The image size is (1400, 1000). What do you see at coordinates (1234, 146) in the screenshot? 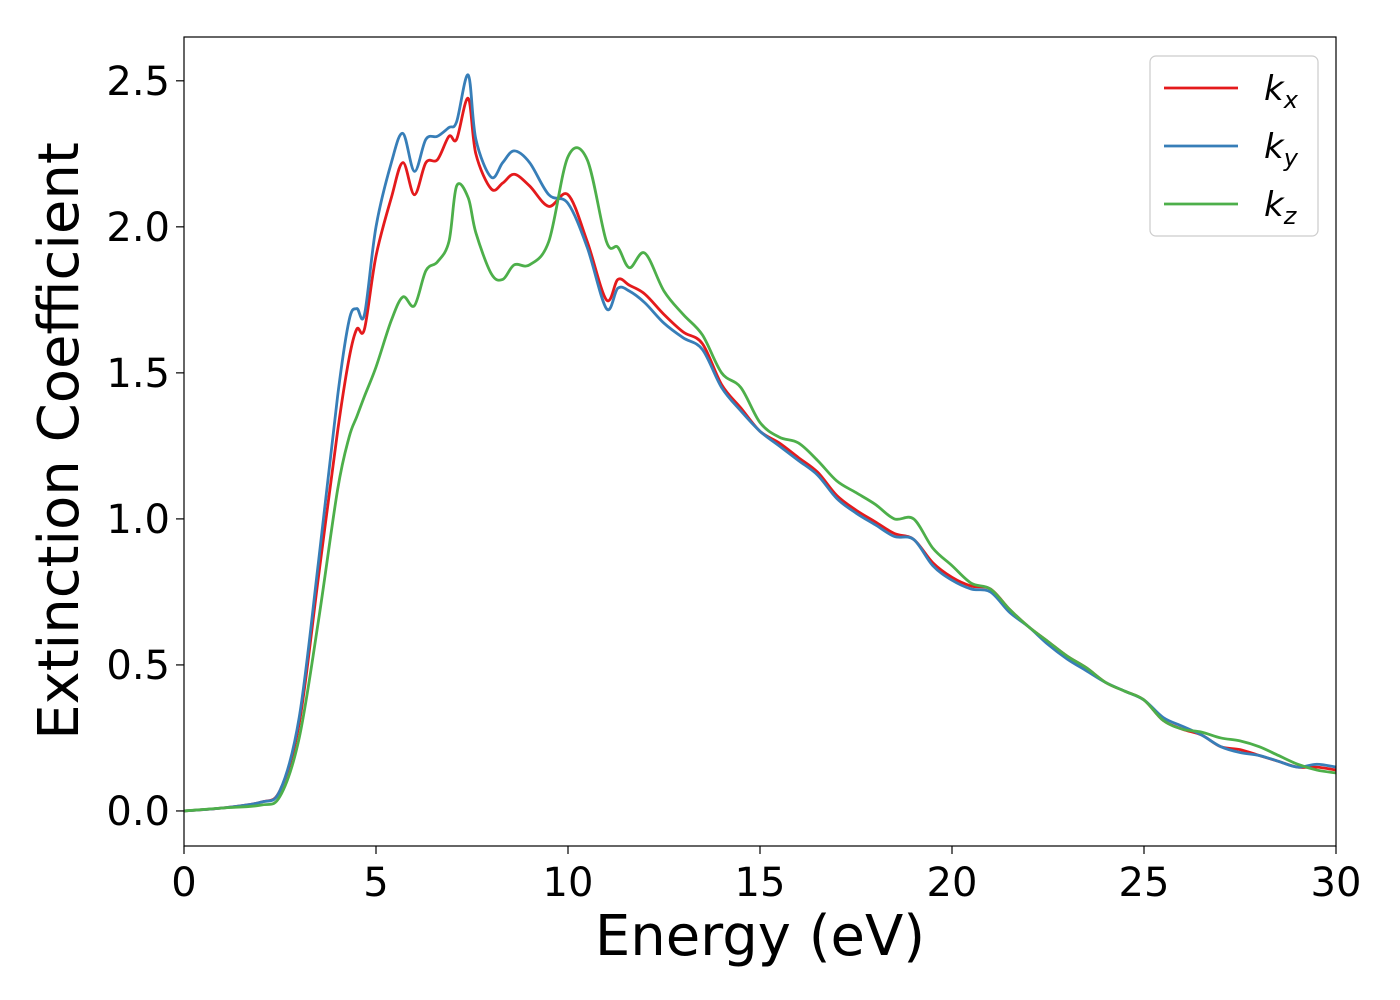
I see `legend: kx ky kz` at bounding box center [1234, 146].